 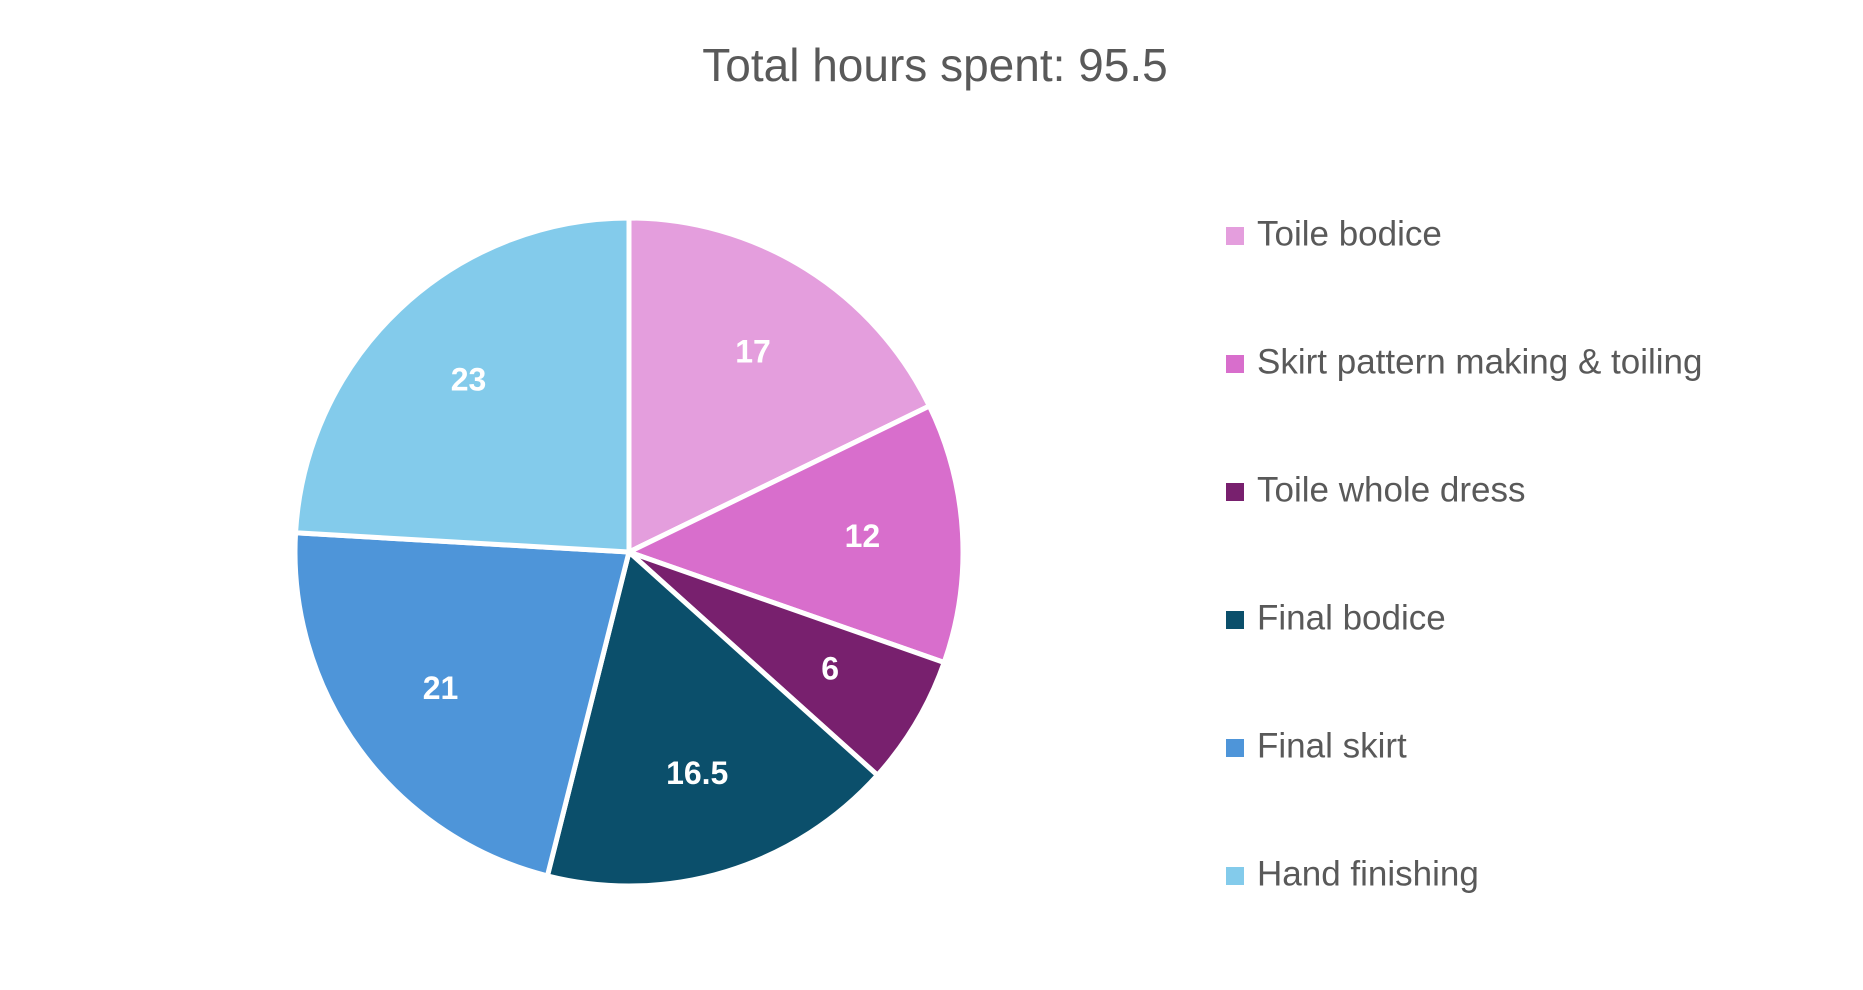 I want to click on legend-label: Toile whole dress, so click(x=1391, y=489).